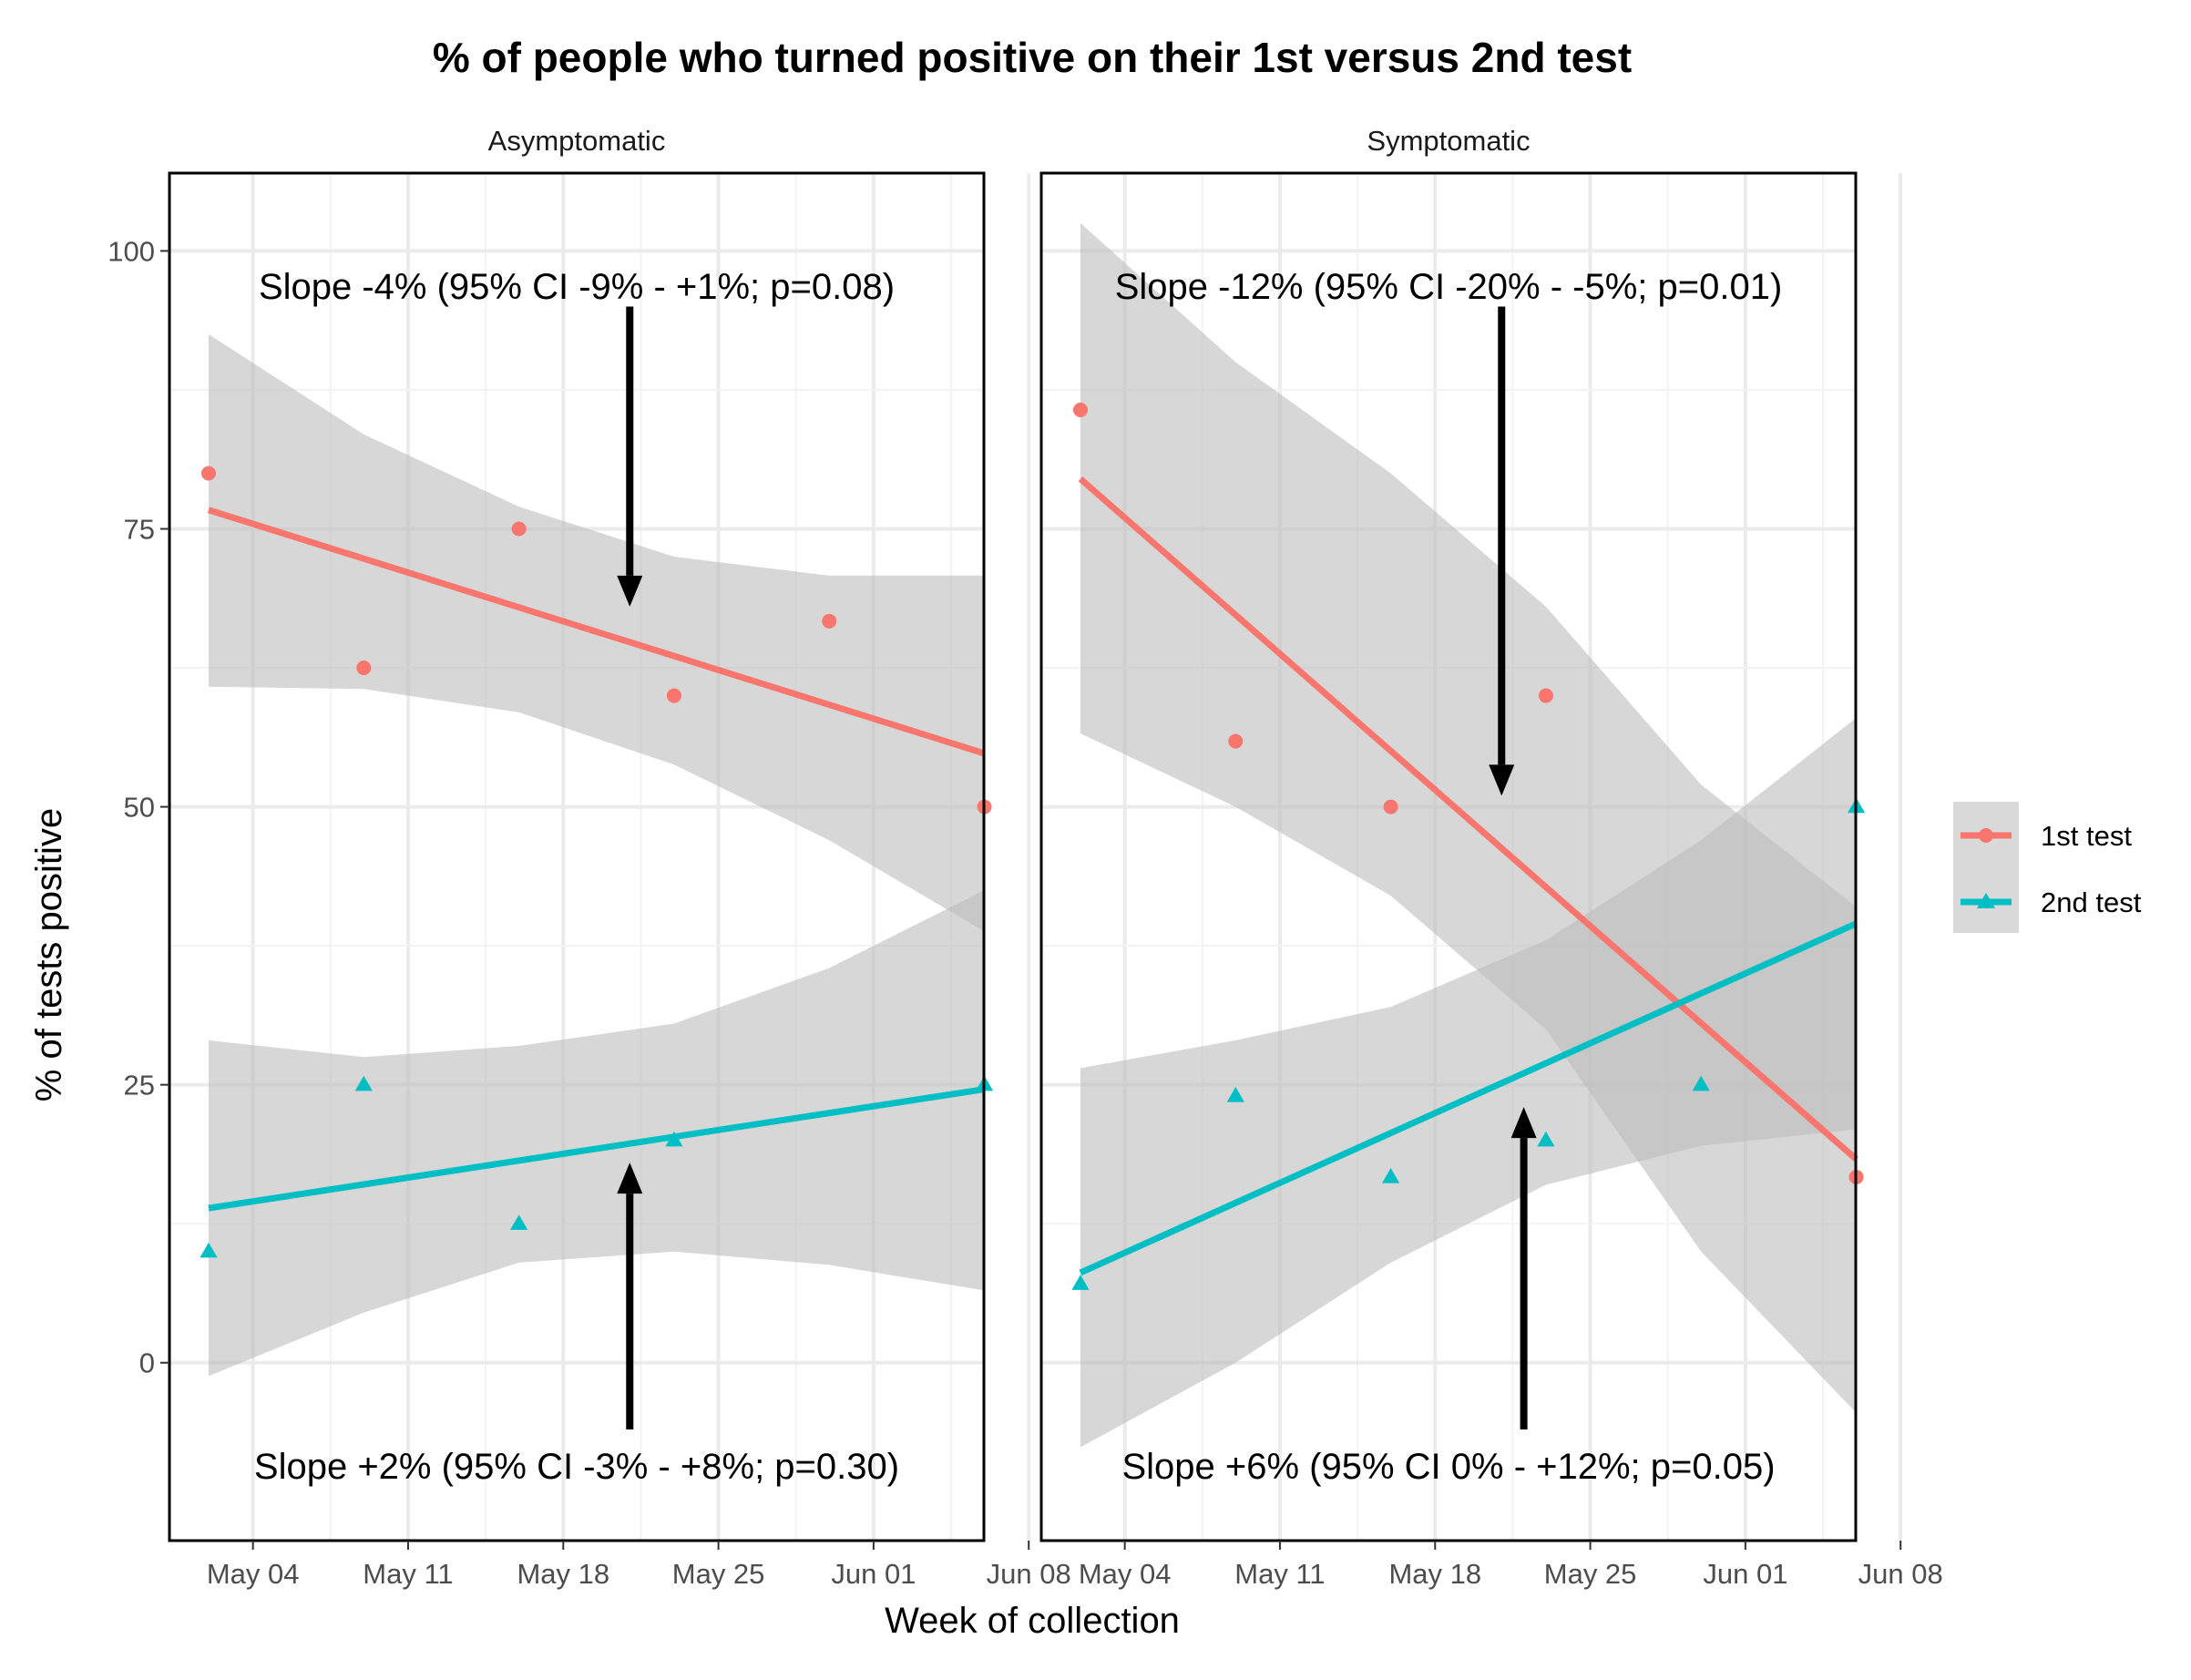 This screenshot has width=2191, height=1680. Describe the element at coordinates (139, 1085) in the screenshot. I see `y-tick-label: 25` at that location.